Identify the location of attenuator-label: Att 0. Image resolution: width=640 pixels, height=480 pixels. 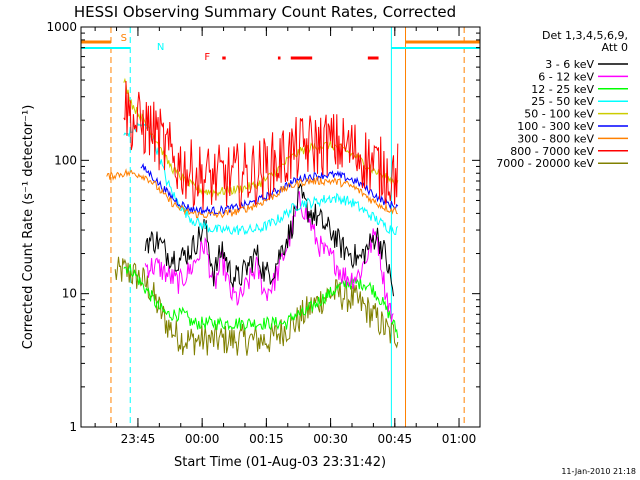
(615, 47).